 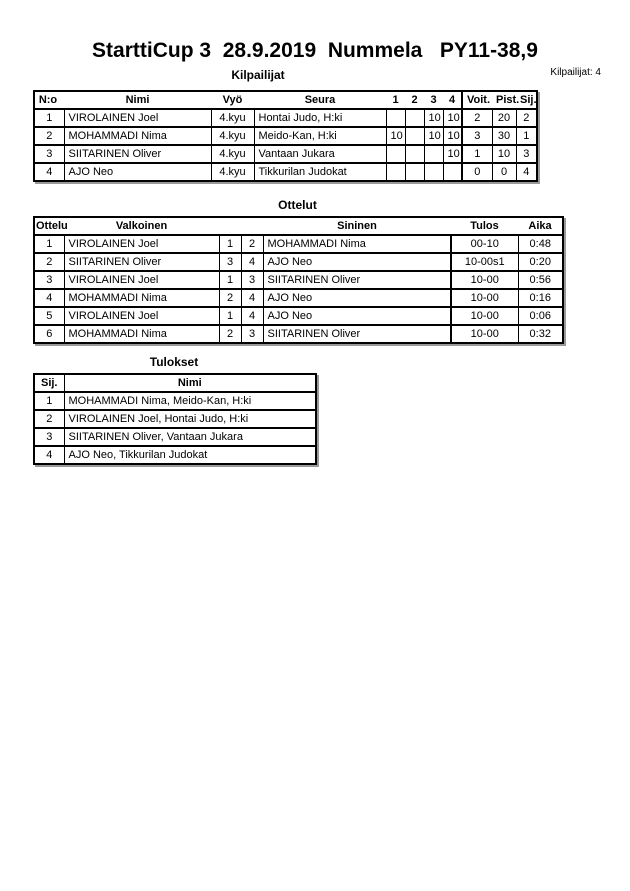 What do you see at coordinates (540, 316) in the screenshot?
I see `match-time: 0:06` at bounding box center [540, 316].